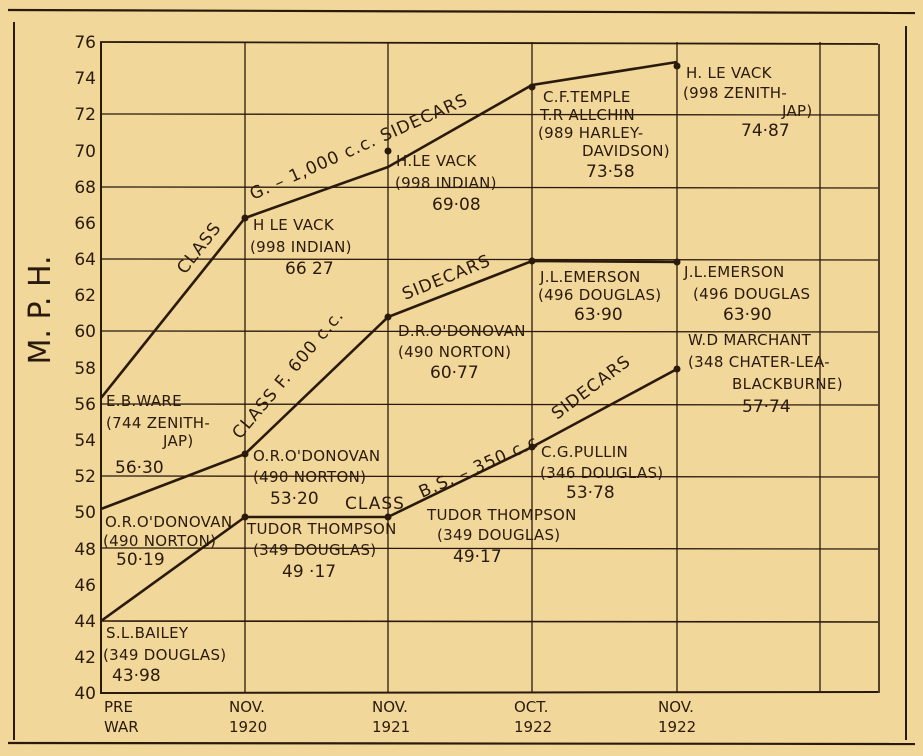 This screenshot has width=923, height=756. Describe the element at coordinates (309, 572) in the screenshot. I see `annotation-speed: 49 ·17` at that location.